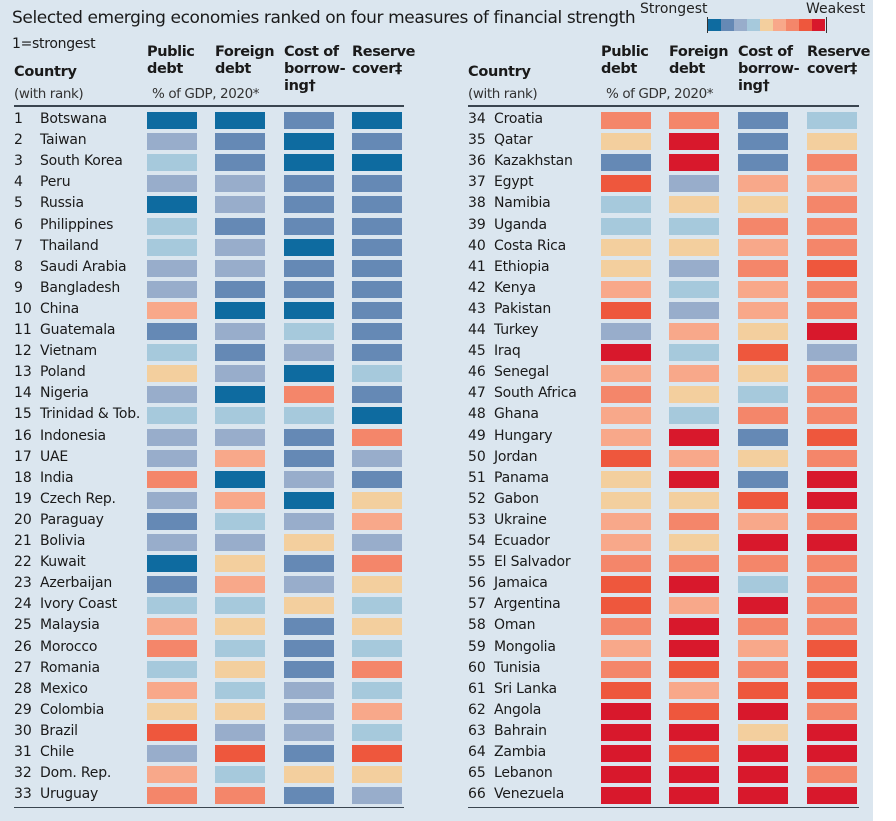  What do you see at coordinates (81, 161) in the screenshot?
I see `country-label: South Korea` at bounding box center [81, 161].